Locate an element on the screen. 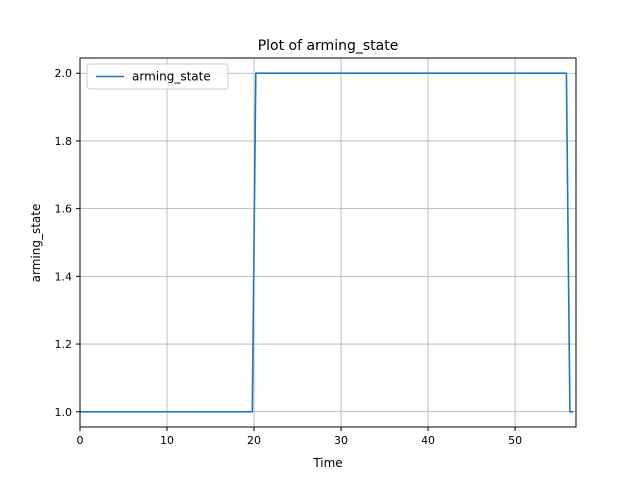  x-tick-label: 50 is located at coordinates (515, 440).